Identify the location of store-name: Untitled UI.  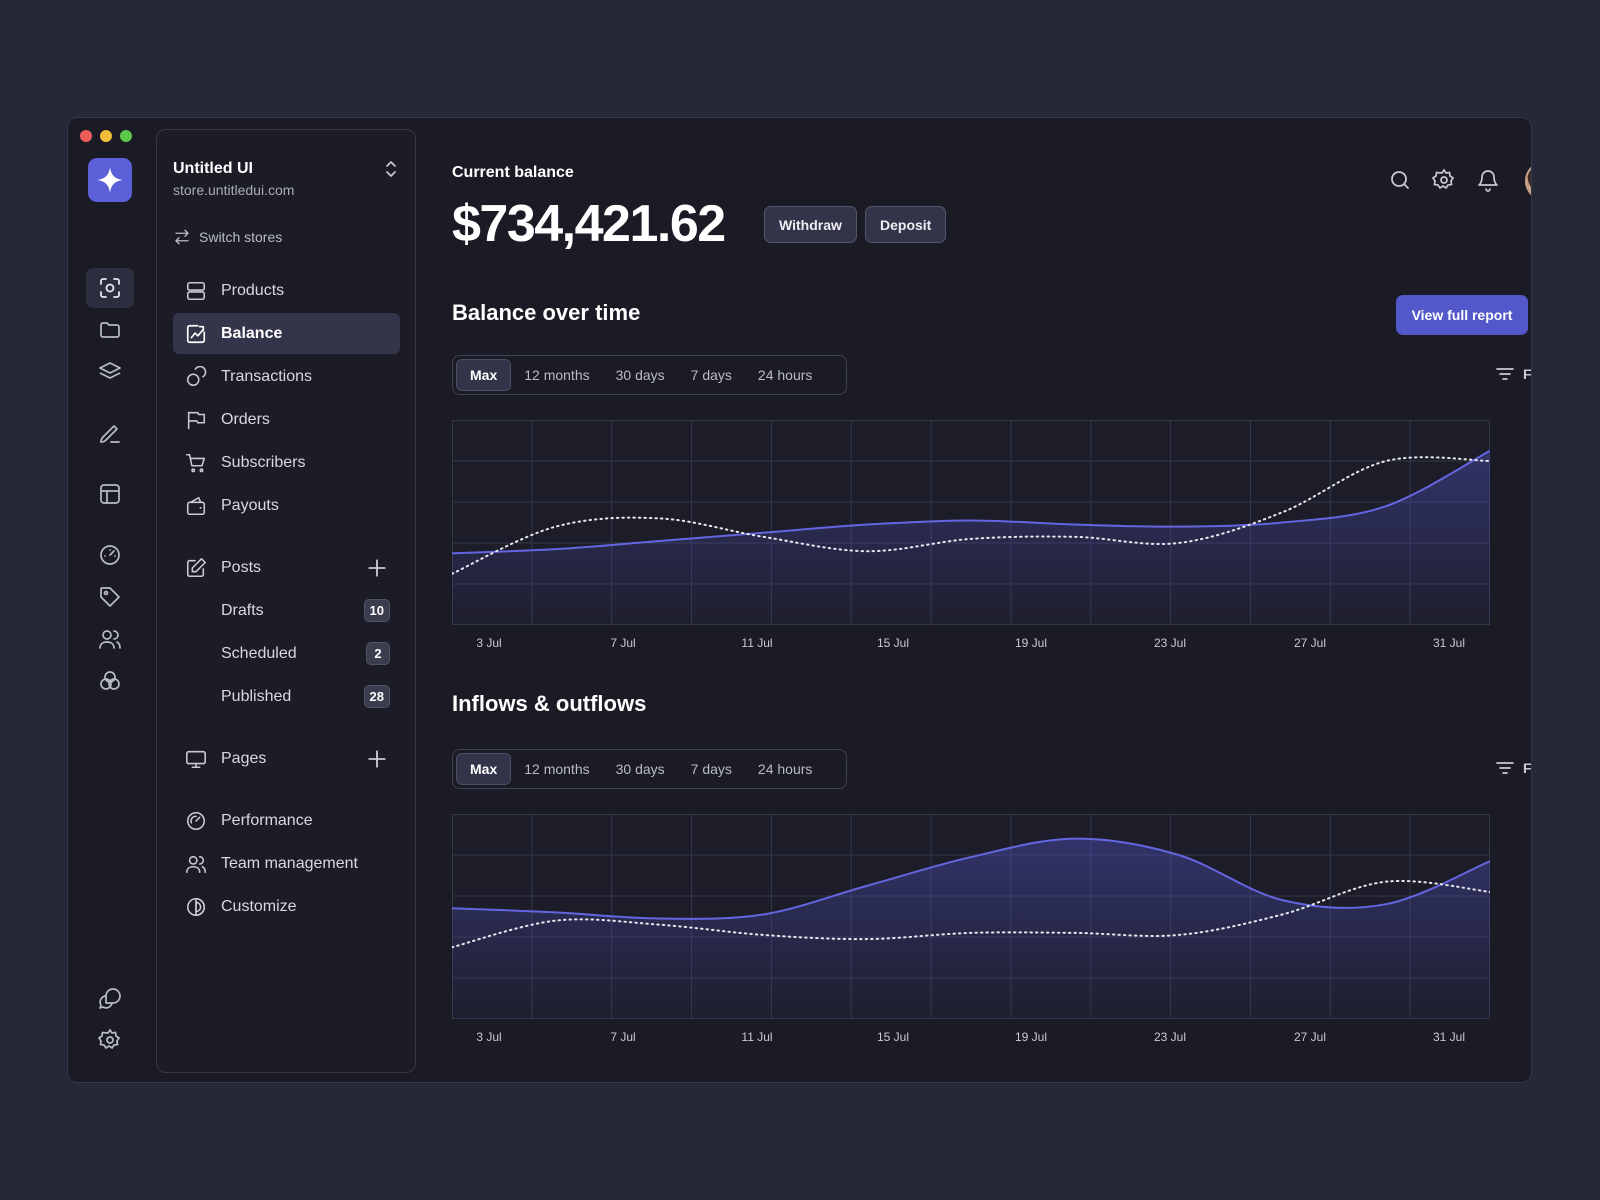
(213, 168).